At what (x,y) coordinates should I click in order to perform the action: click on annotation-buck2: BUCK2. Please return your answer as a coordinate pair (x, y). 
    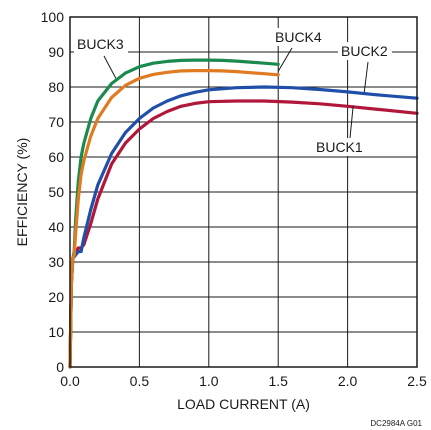
    Looking at the image, I should click on (365, 67).